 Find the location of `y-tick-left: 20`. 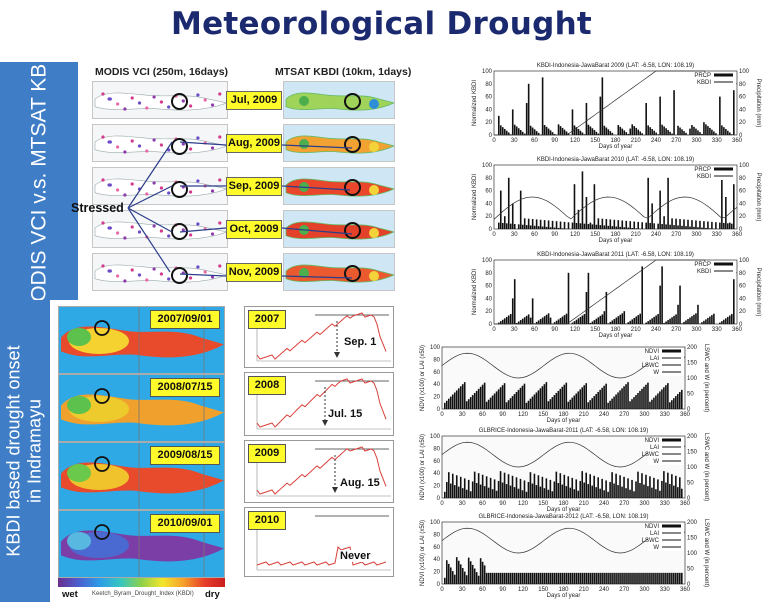

y-tick-left: 20 is located at coordinates (488, 217).